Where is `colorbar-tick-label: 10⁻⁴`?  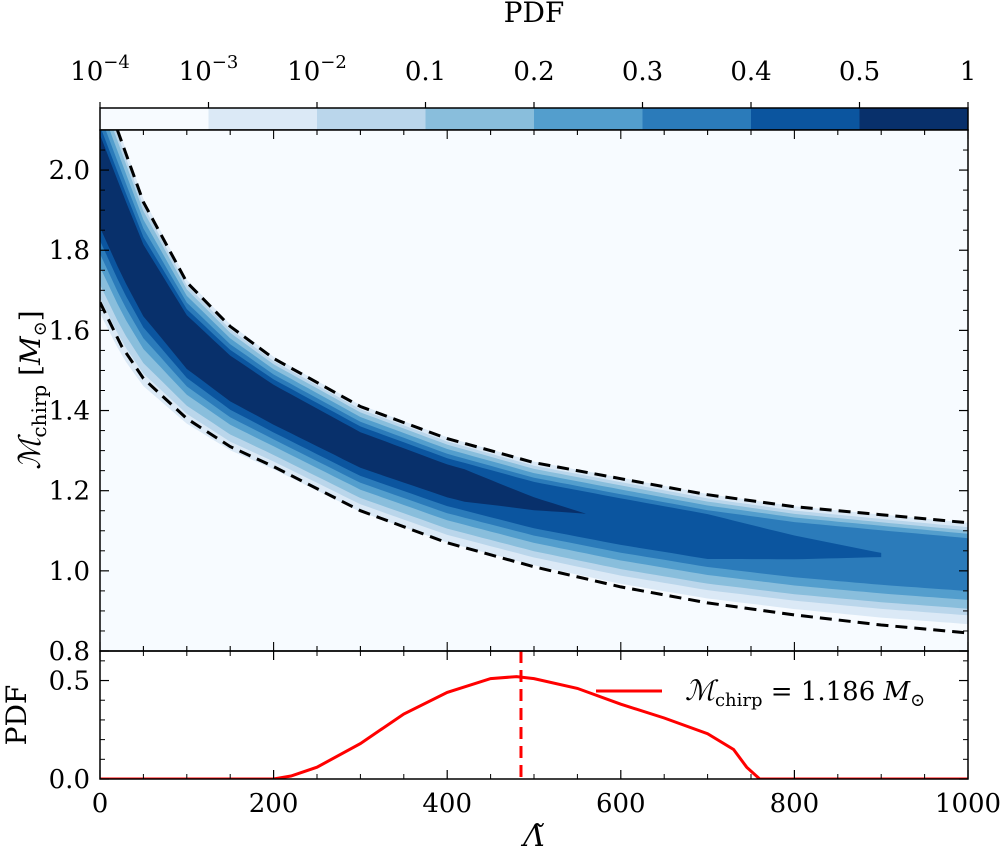 colorbar-tick-label: 10⁻⁴ is located at coordinates (100, 69).